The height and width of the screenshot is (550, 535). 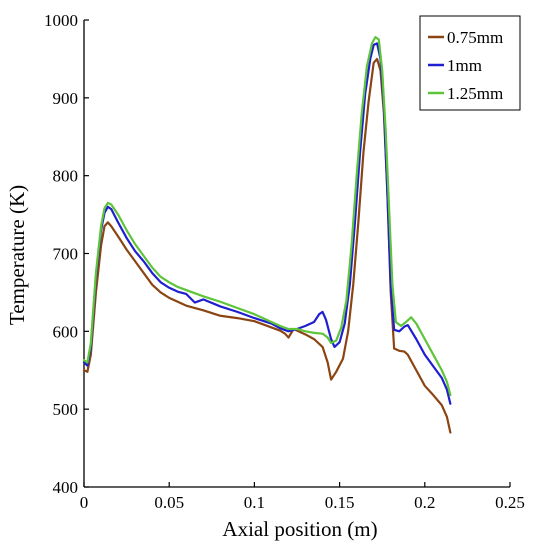 I want to click on x-axis-ticks: 0 0.05 0.1 0.15 0.2 0.25, so click(x=302, y=497).